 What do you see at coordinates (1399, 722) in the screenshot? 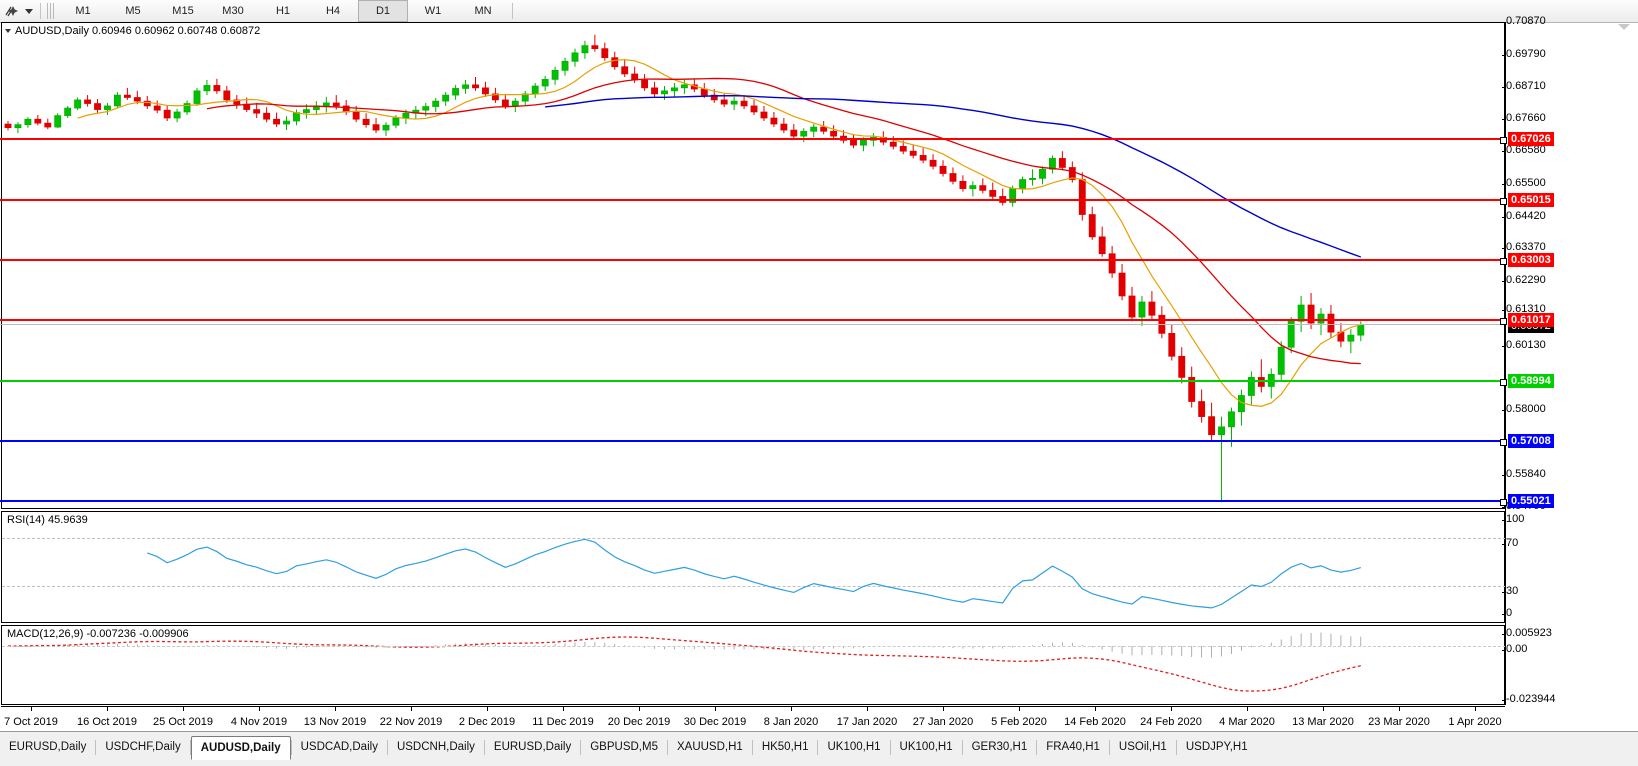
I see `date-label: 23 Mar 2020` at bounding box center [1399, 722].